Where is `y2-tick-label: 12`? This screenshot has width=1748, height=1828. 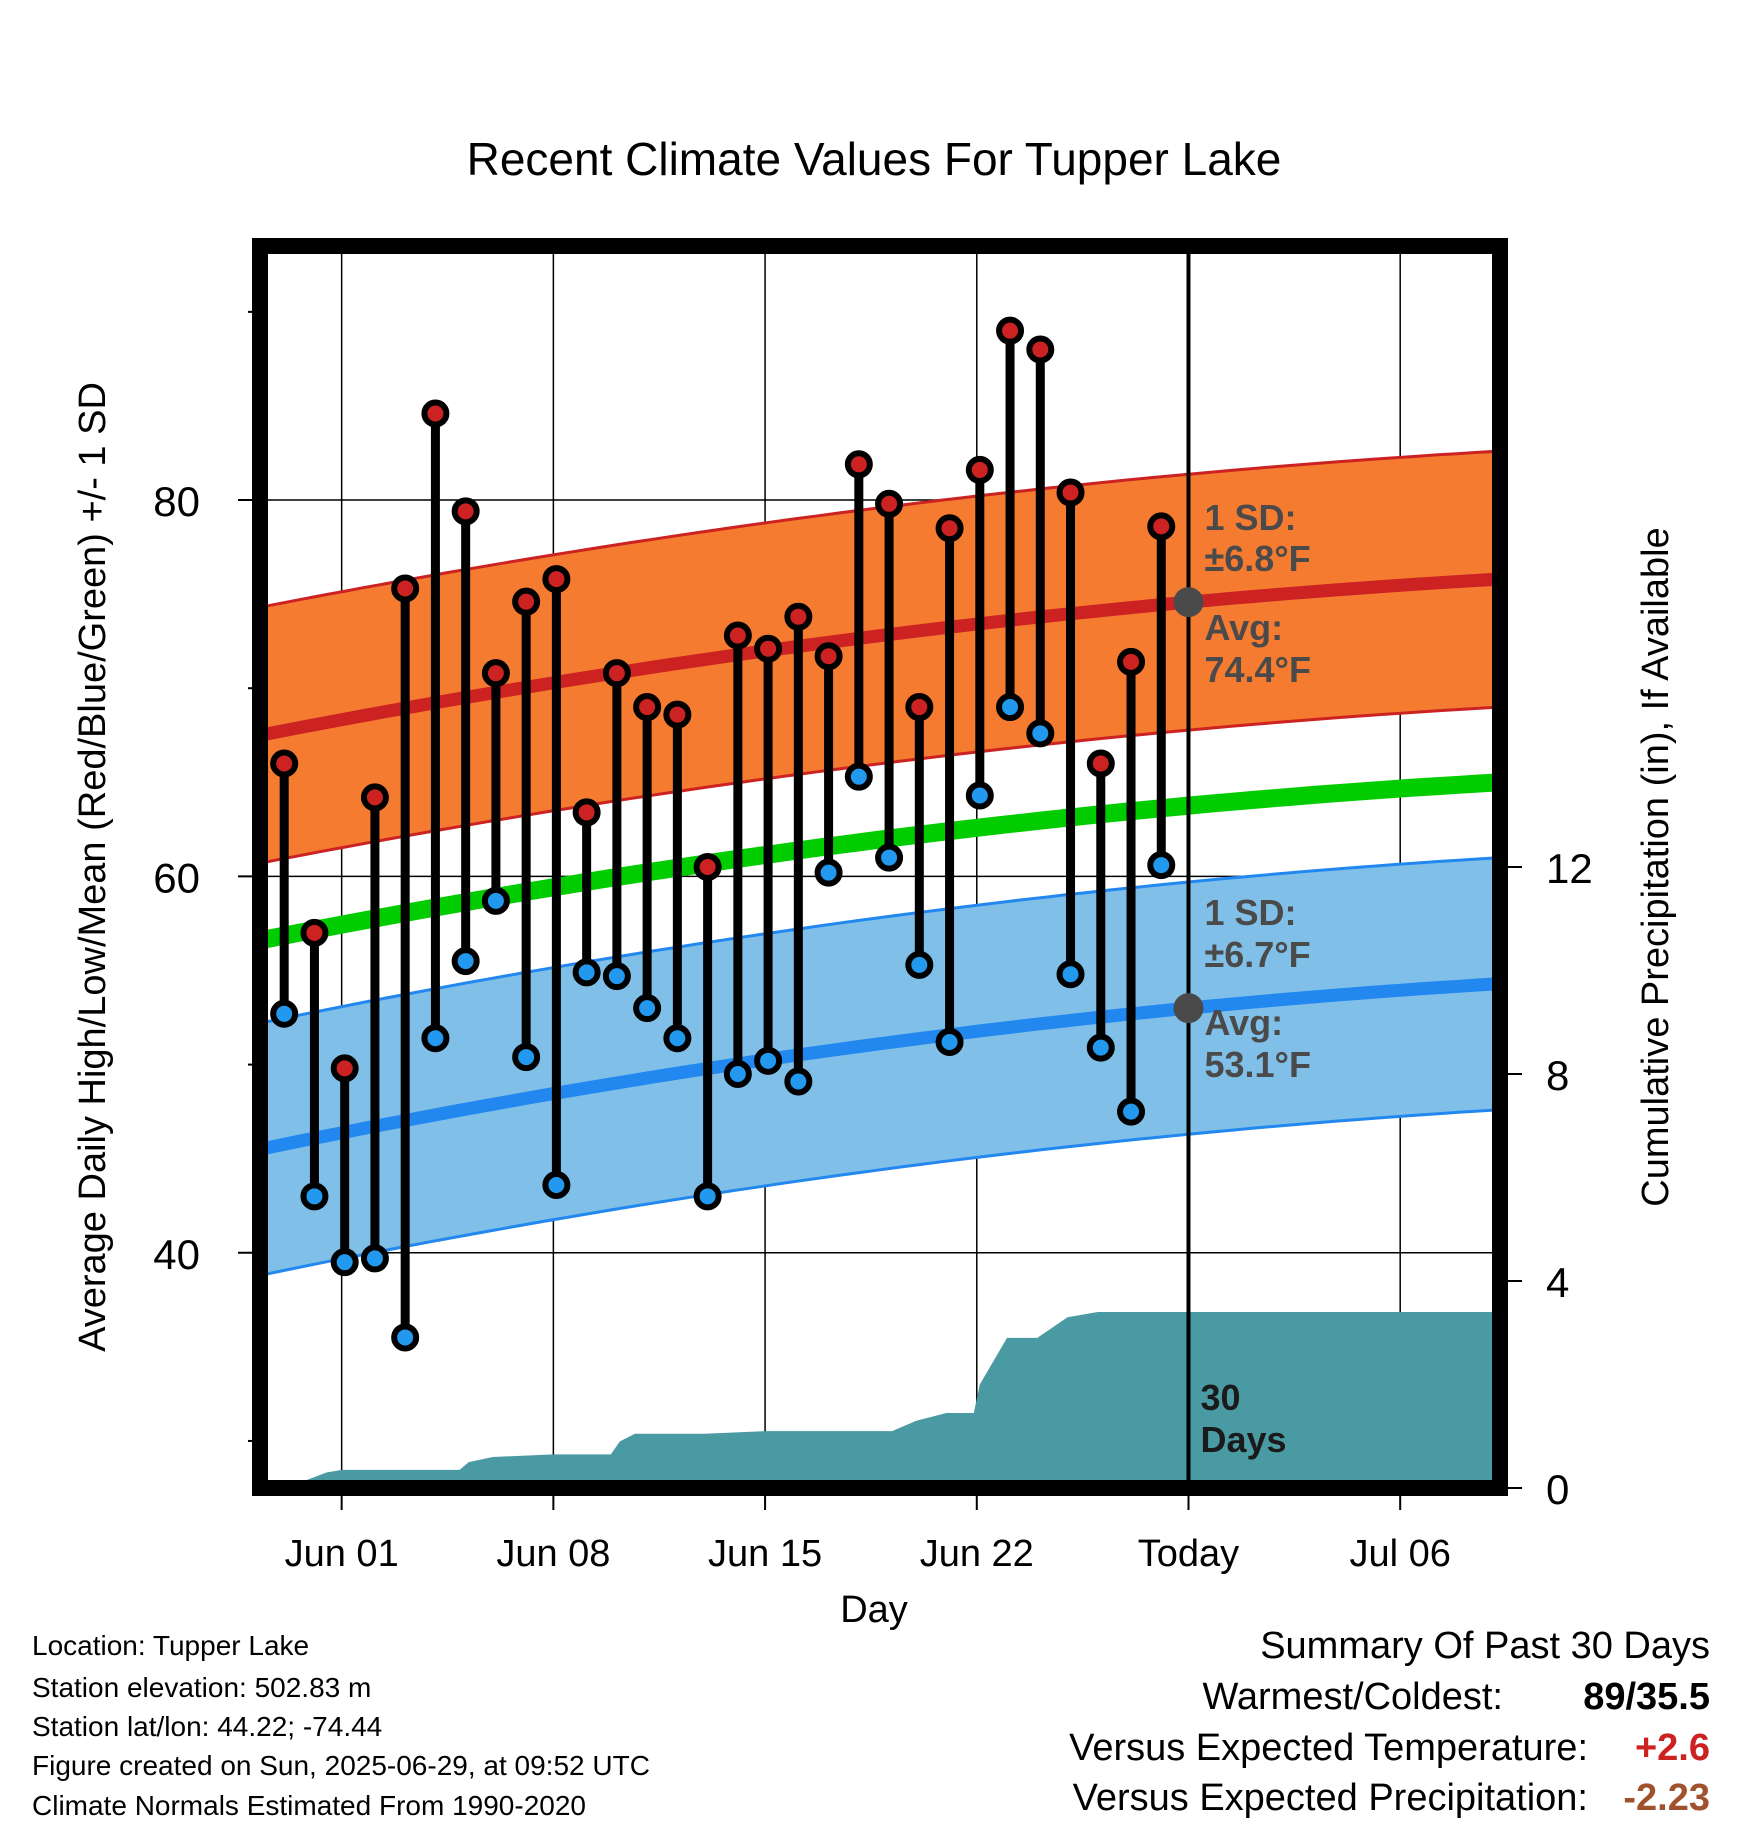
y2-tick-label: 12 is located at coordinates (1569, 868).